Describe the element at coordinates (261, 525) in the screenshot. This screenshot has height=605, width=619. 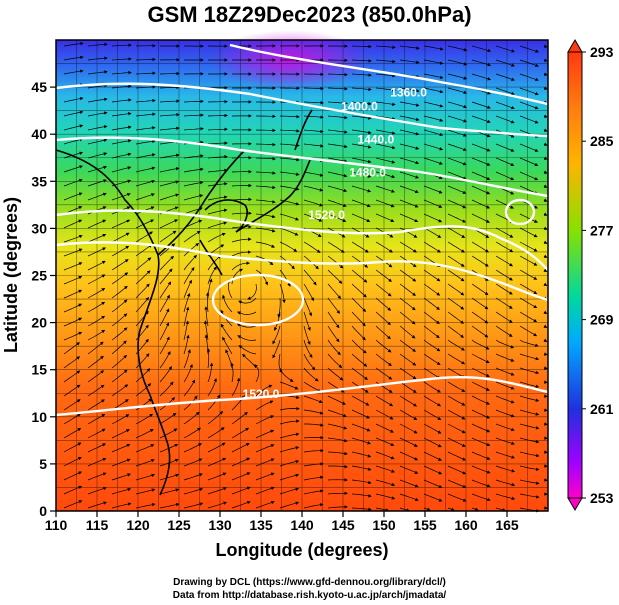
I see `x-tick-label: 135` at that location.